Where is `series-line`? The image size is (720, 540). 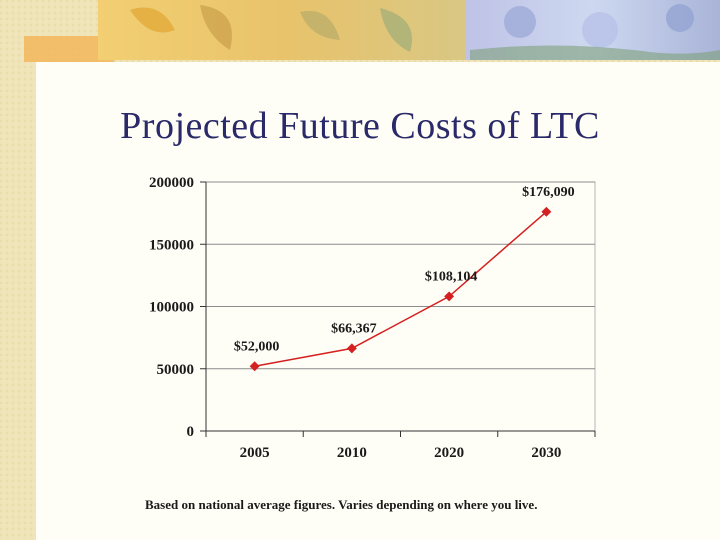
series-line is located at coordinates (400, 289).